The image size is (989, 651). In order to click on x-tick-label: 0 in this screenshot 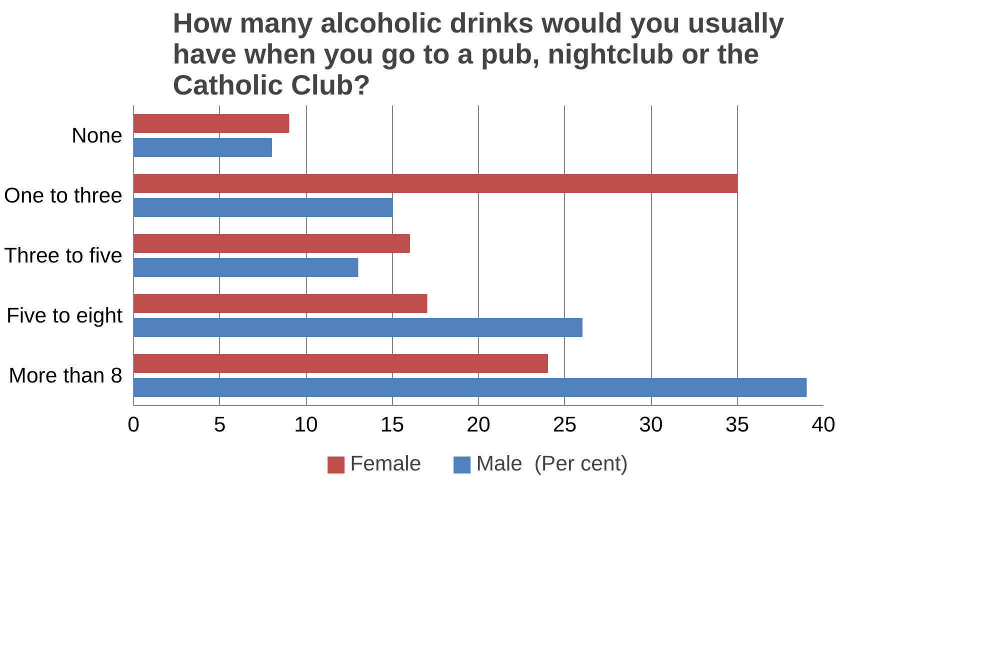, I will do `click(134, 424)`.